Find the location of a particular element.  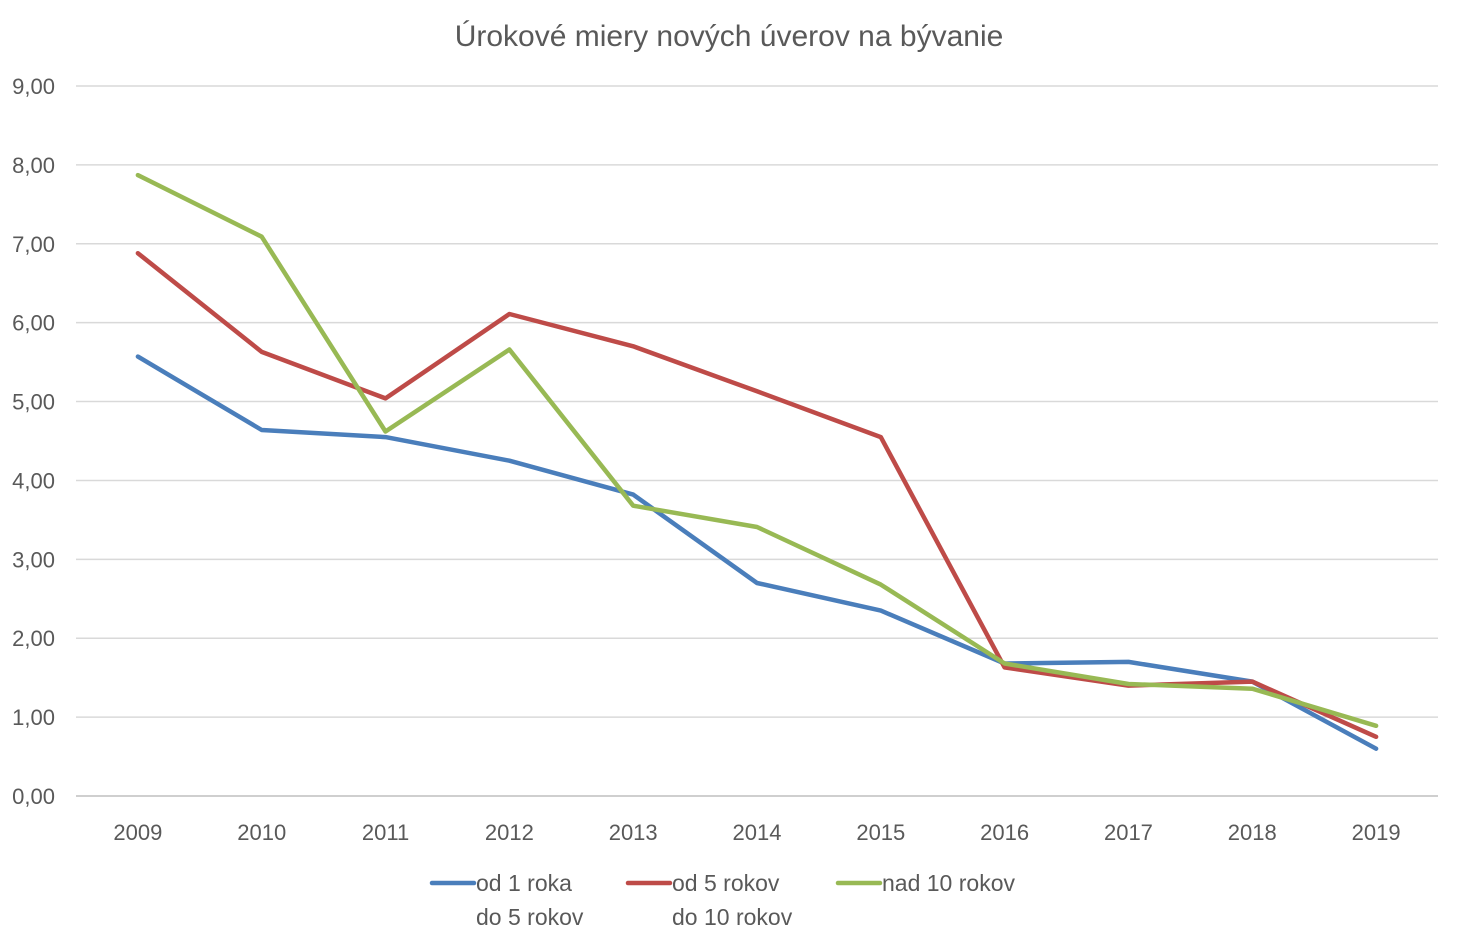

legend-label: nad 10 rokov is located at coordinates (948, 883).